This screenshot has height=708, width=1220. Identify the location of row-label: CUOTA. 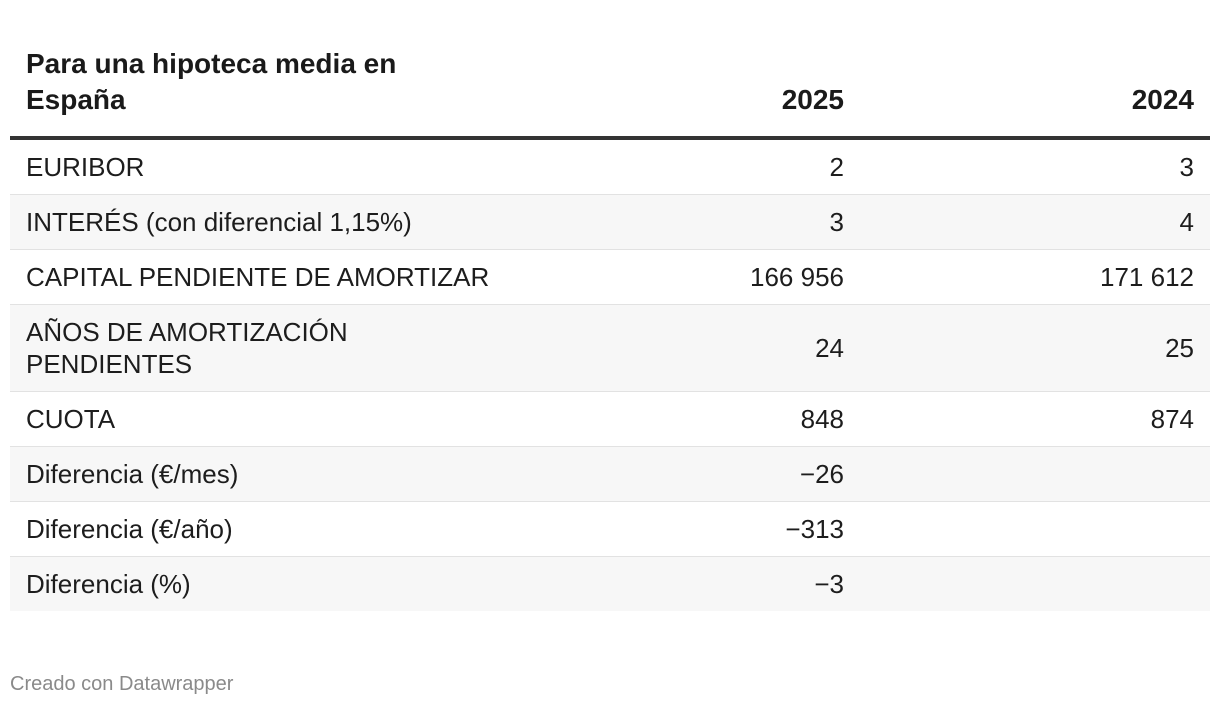
(260, 419).